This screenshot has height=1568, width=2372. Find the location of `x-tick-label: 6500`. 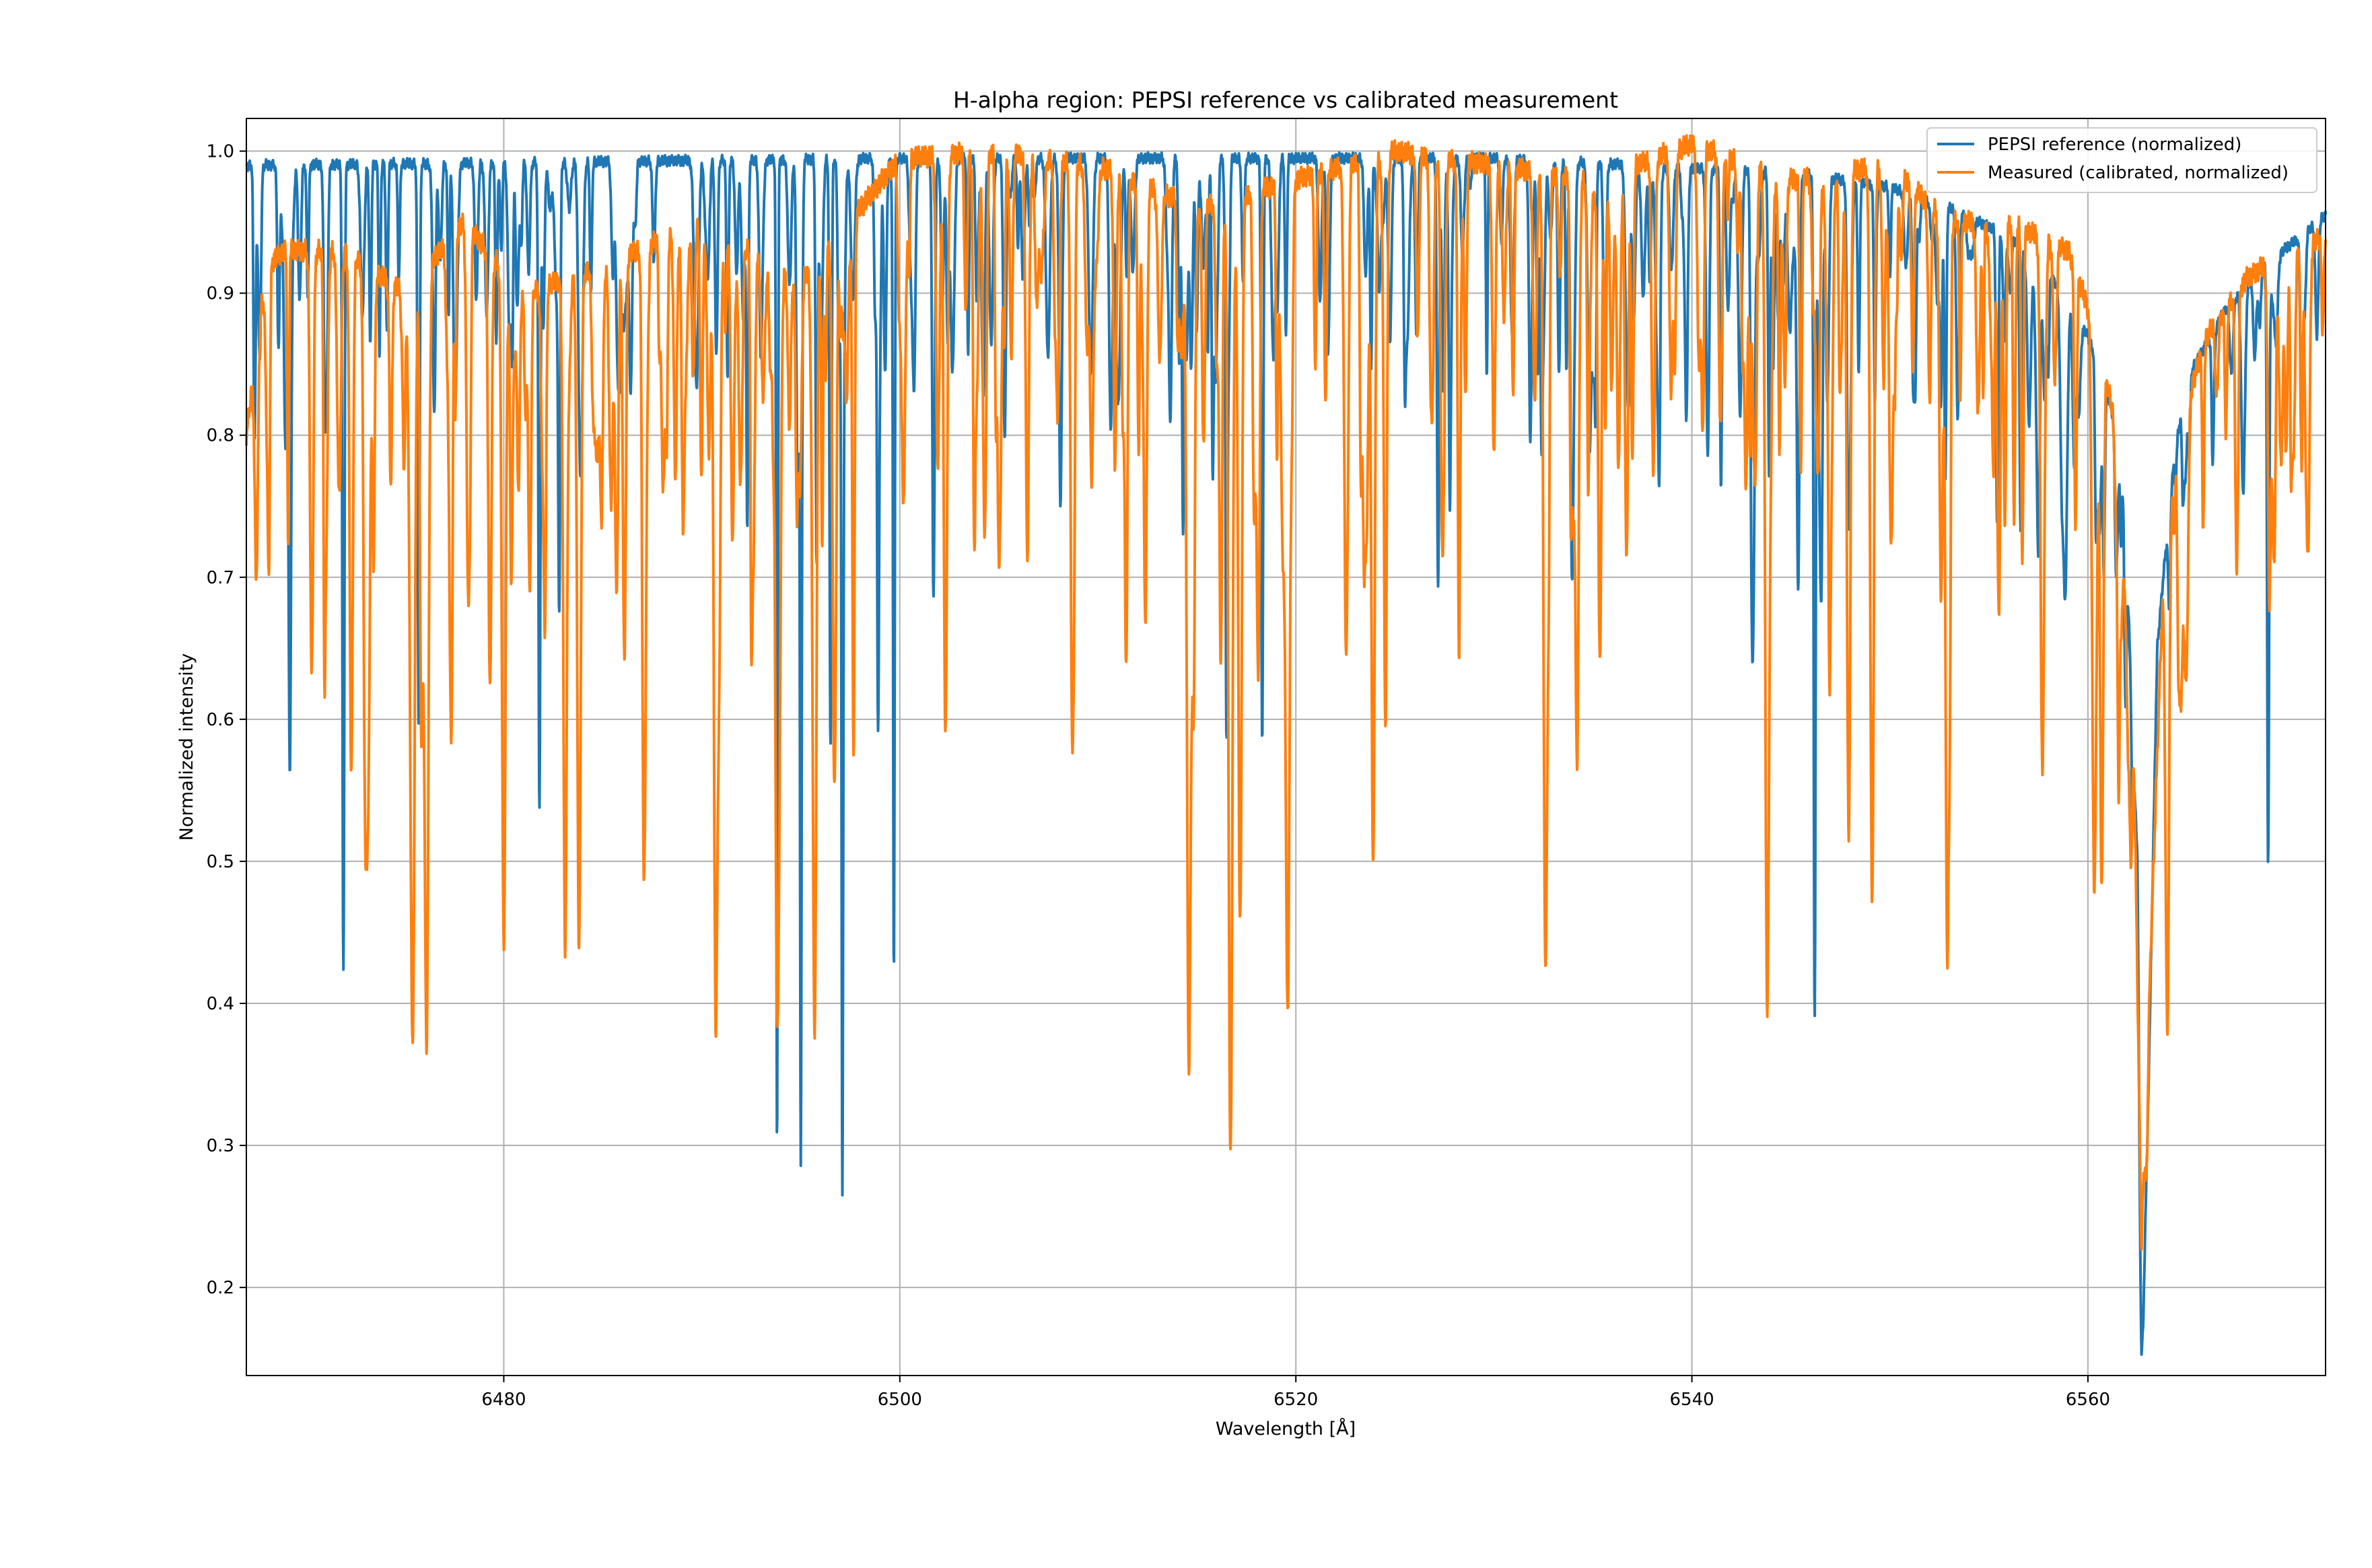

x-tick-label: 6500 is located at coordinates (900, 1400).